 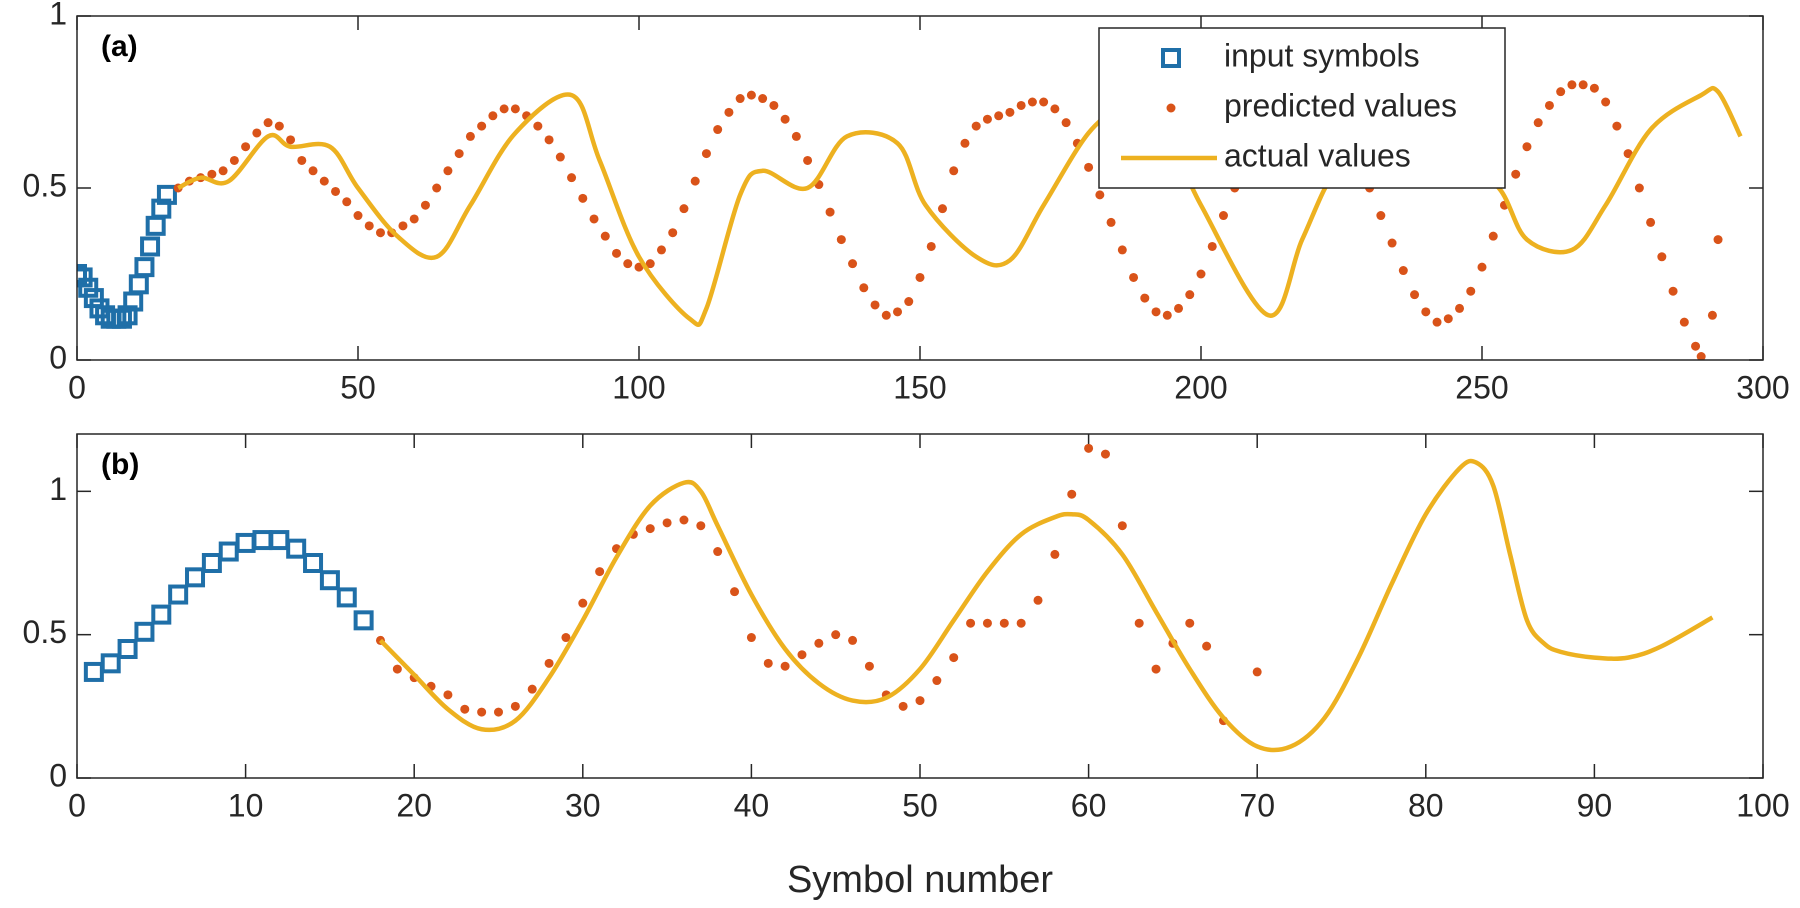 I want to click on x-tick-label: 0, so click(x=77, y=805).